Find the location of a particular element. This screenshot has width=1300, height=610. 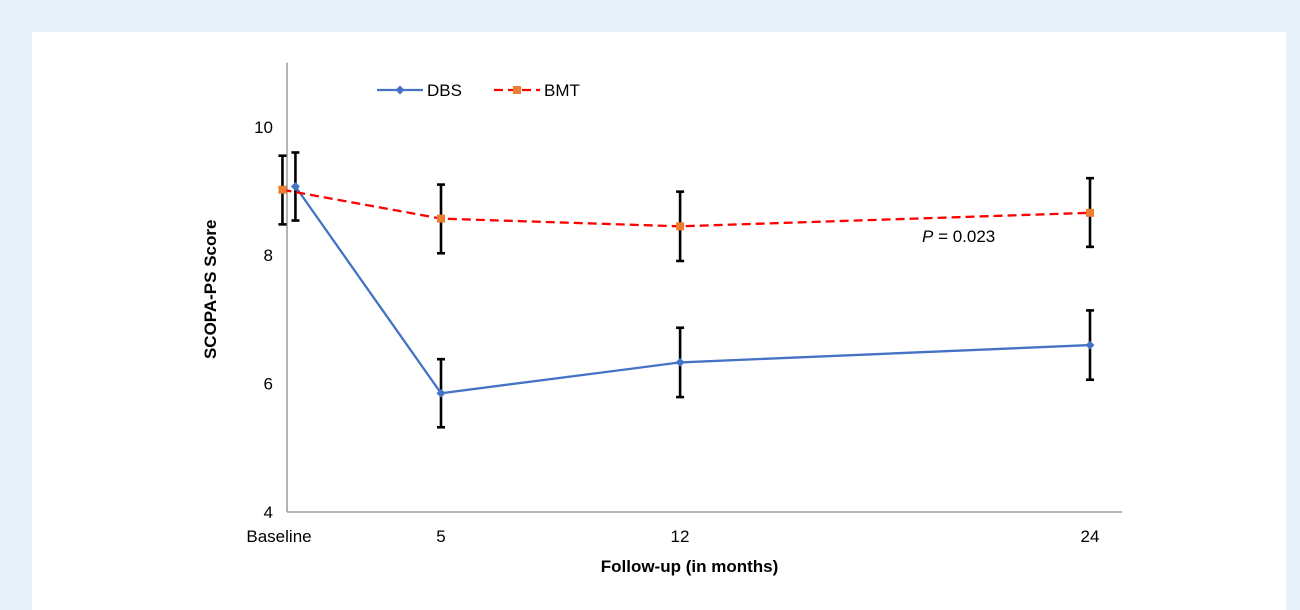

legend-bmt-marker is located at coordinates (517, 90).